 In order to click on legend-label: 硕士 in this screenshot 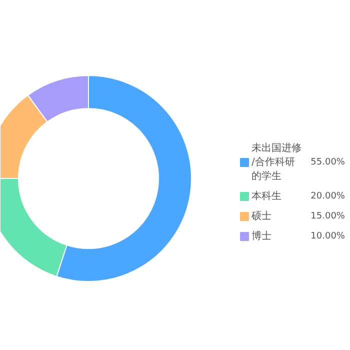, I will do `click(261, 216)`.